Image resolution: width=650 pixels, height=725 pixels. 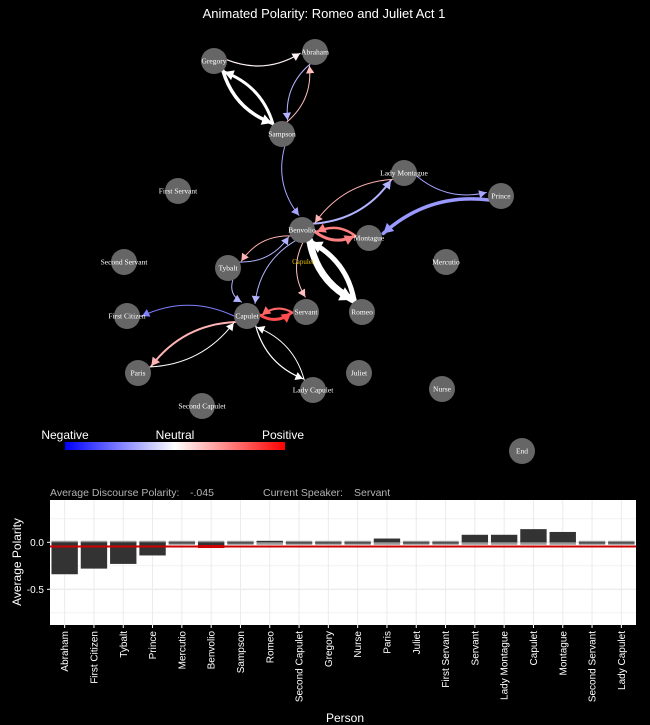 I want to click on x-tick-label: Mercutio, so click(x=182, y=650).